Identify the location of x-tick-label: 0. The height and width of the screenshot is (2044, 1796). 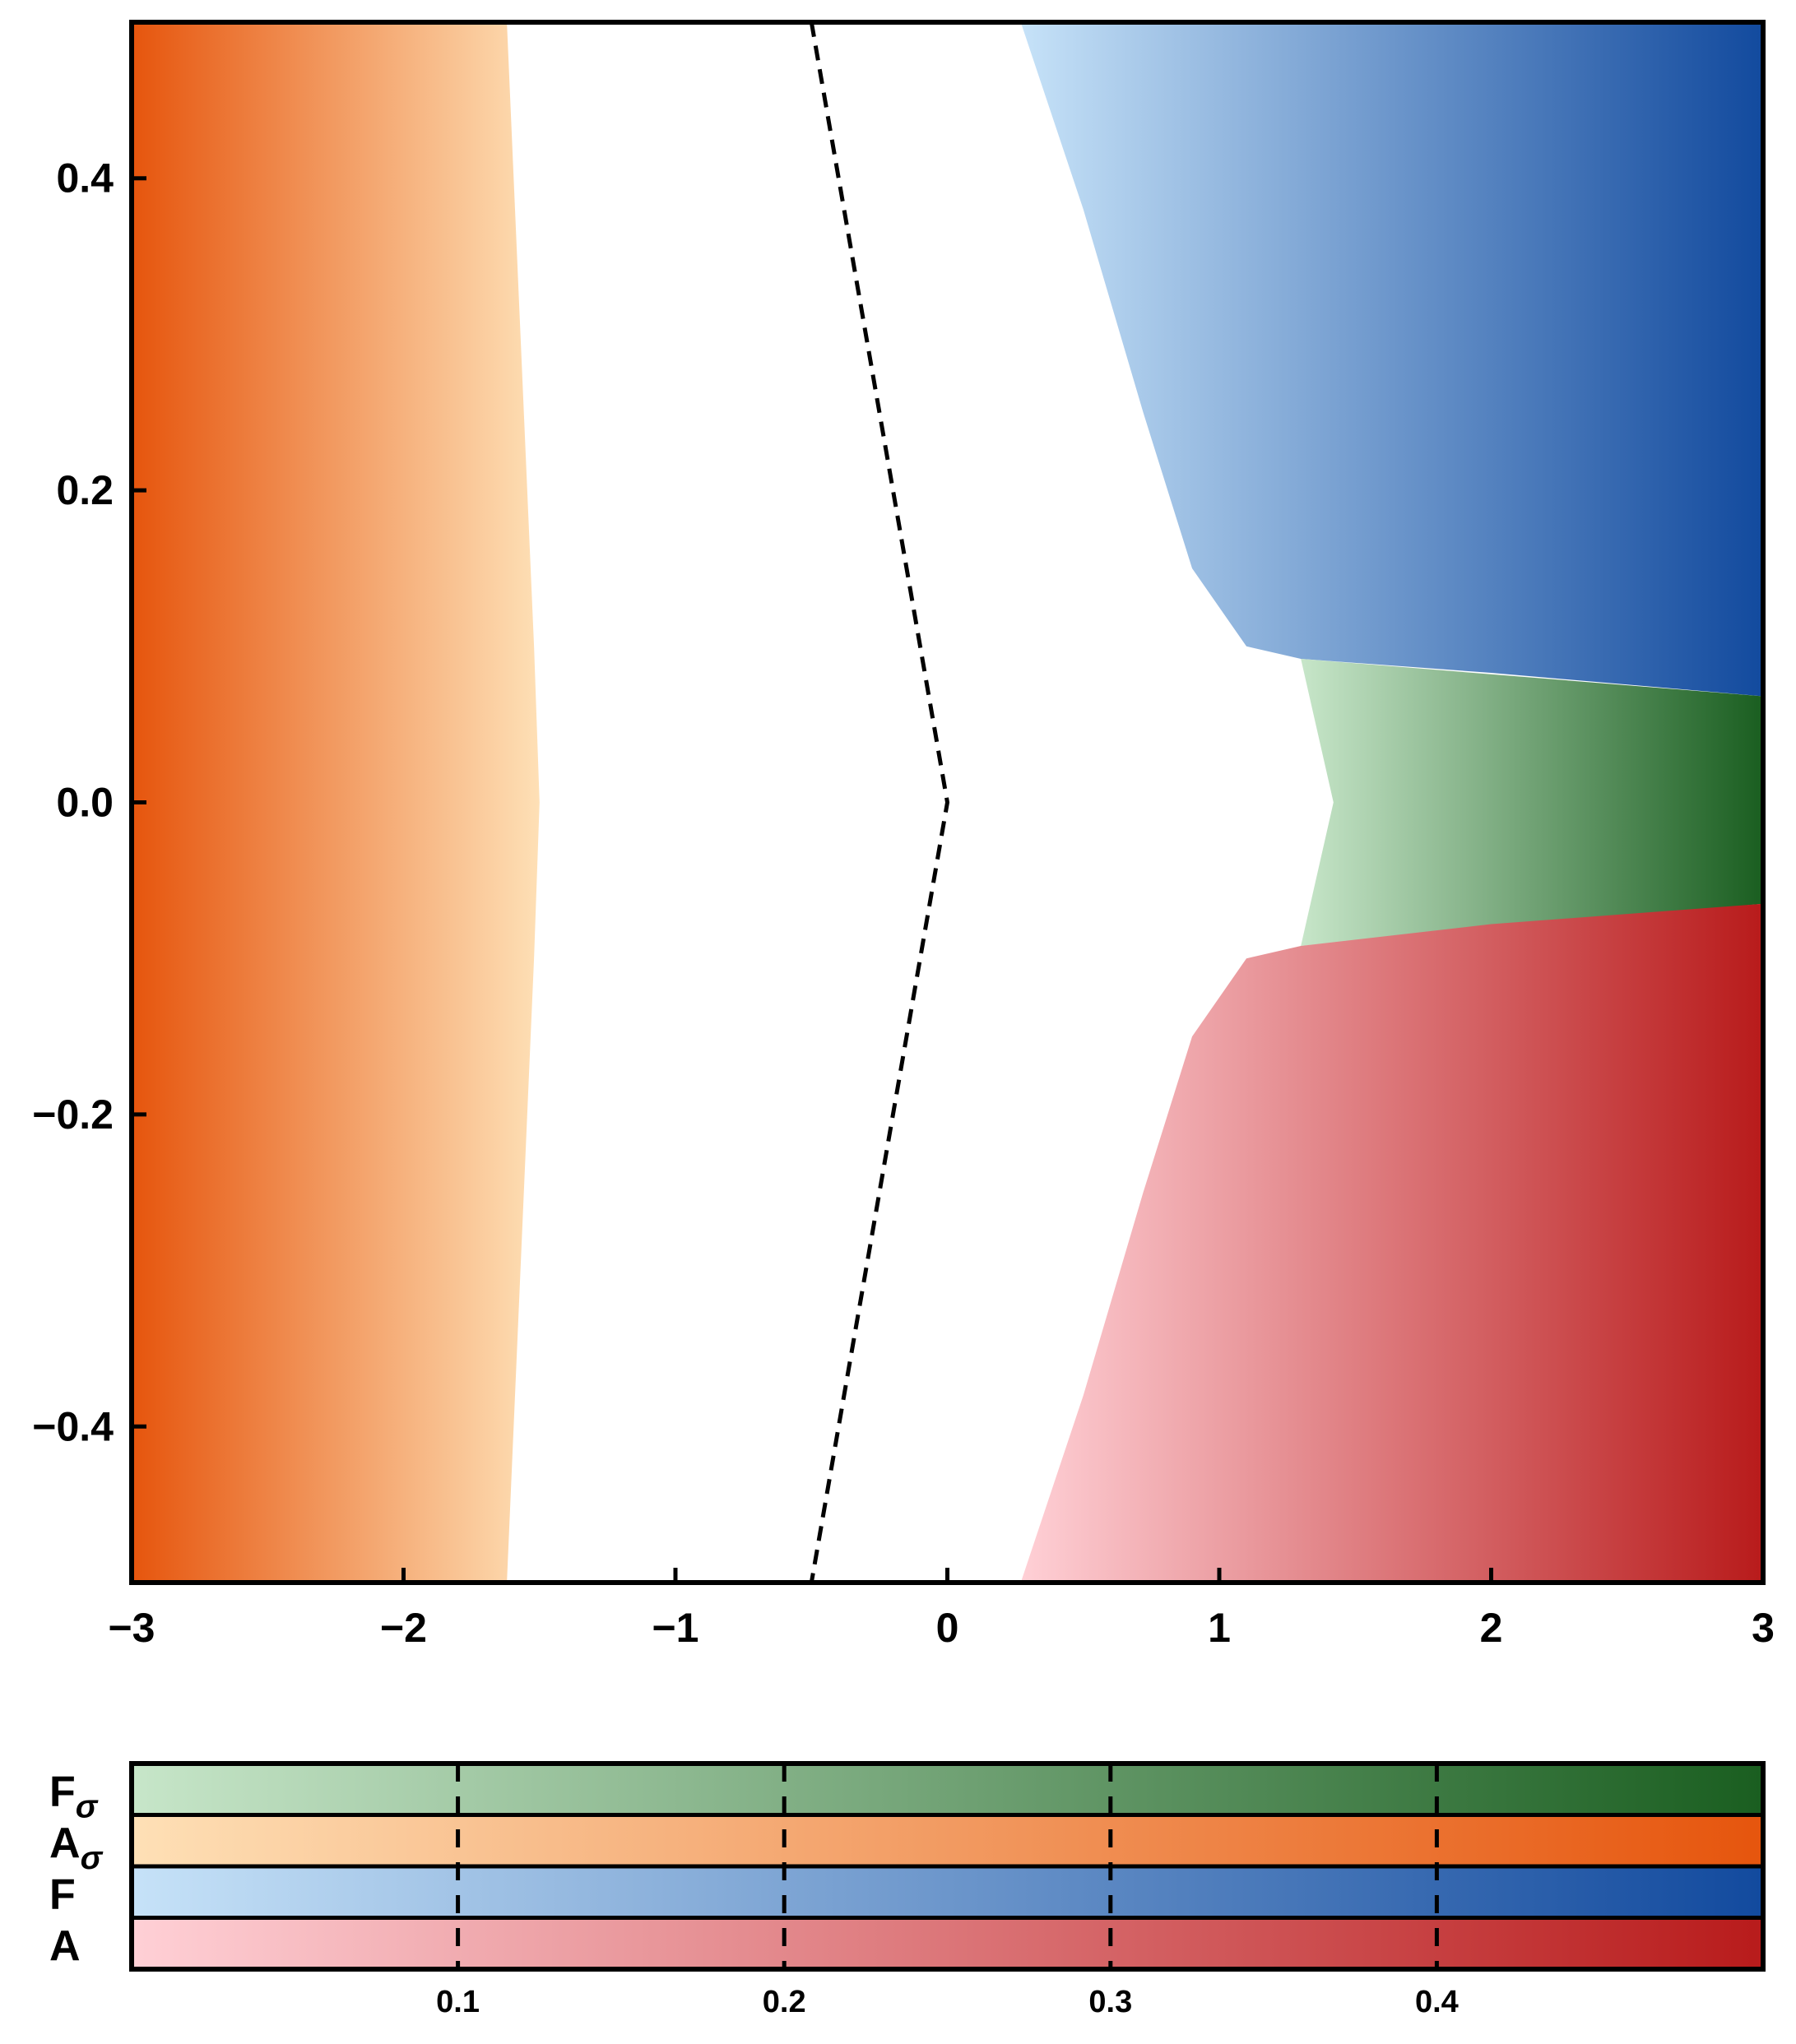
(947, 1628).